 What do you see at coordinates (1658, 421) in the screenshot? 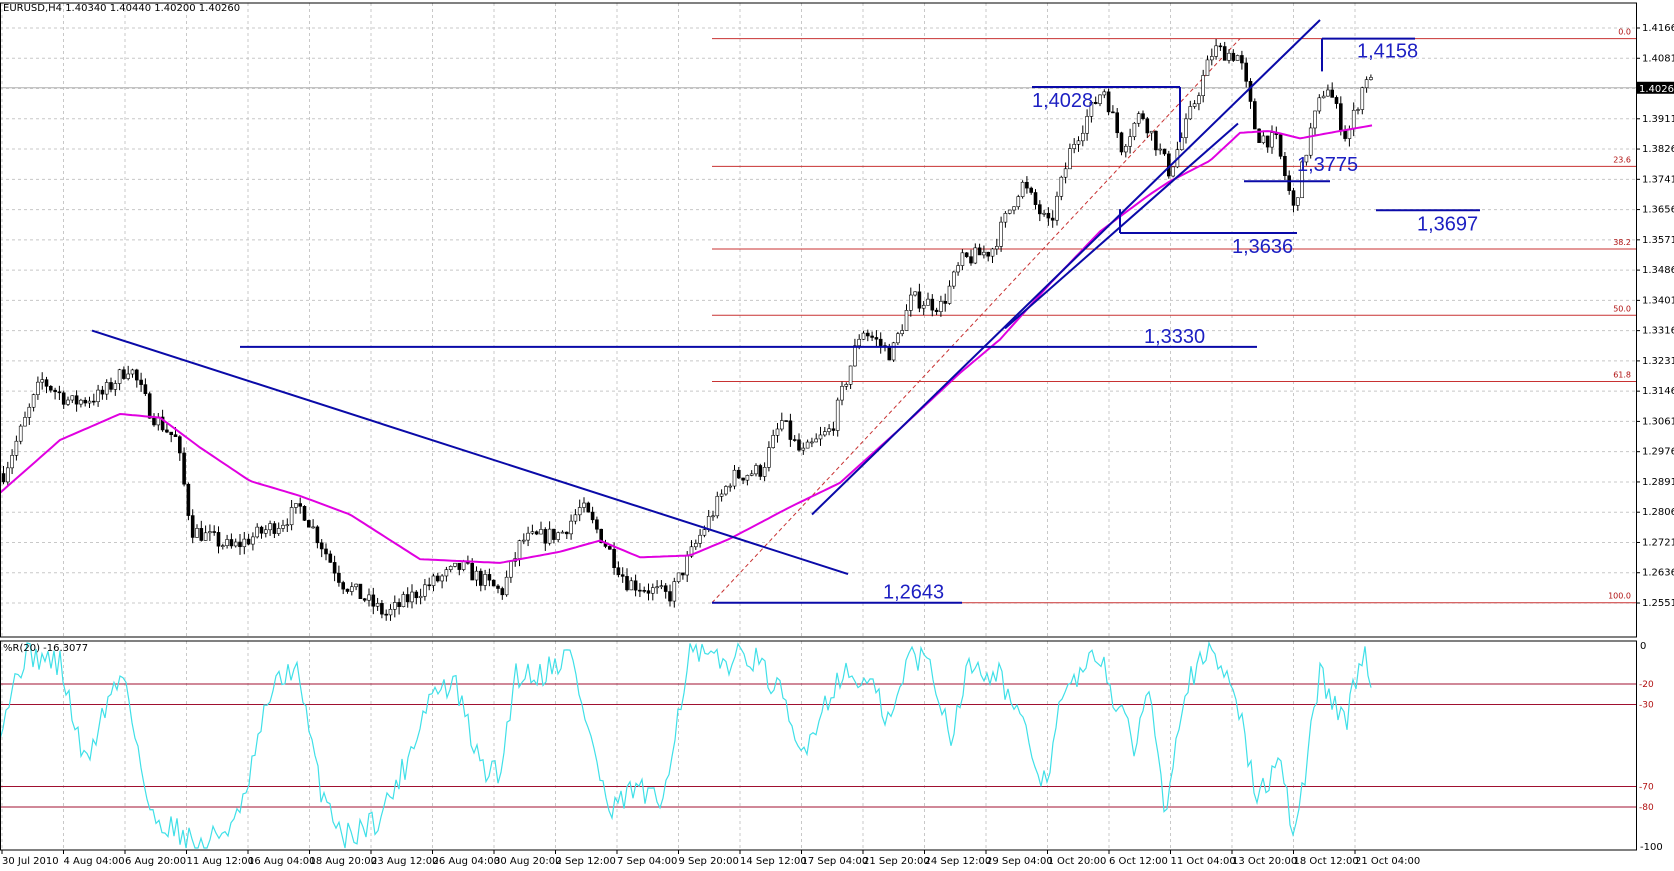
I see `y-tick-label: 1.30610` at bounding box center [1658, 421].